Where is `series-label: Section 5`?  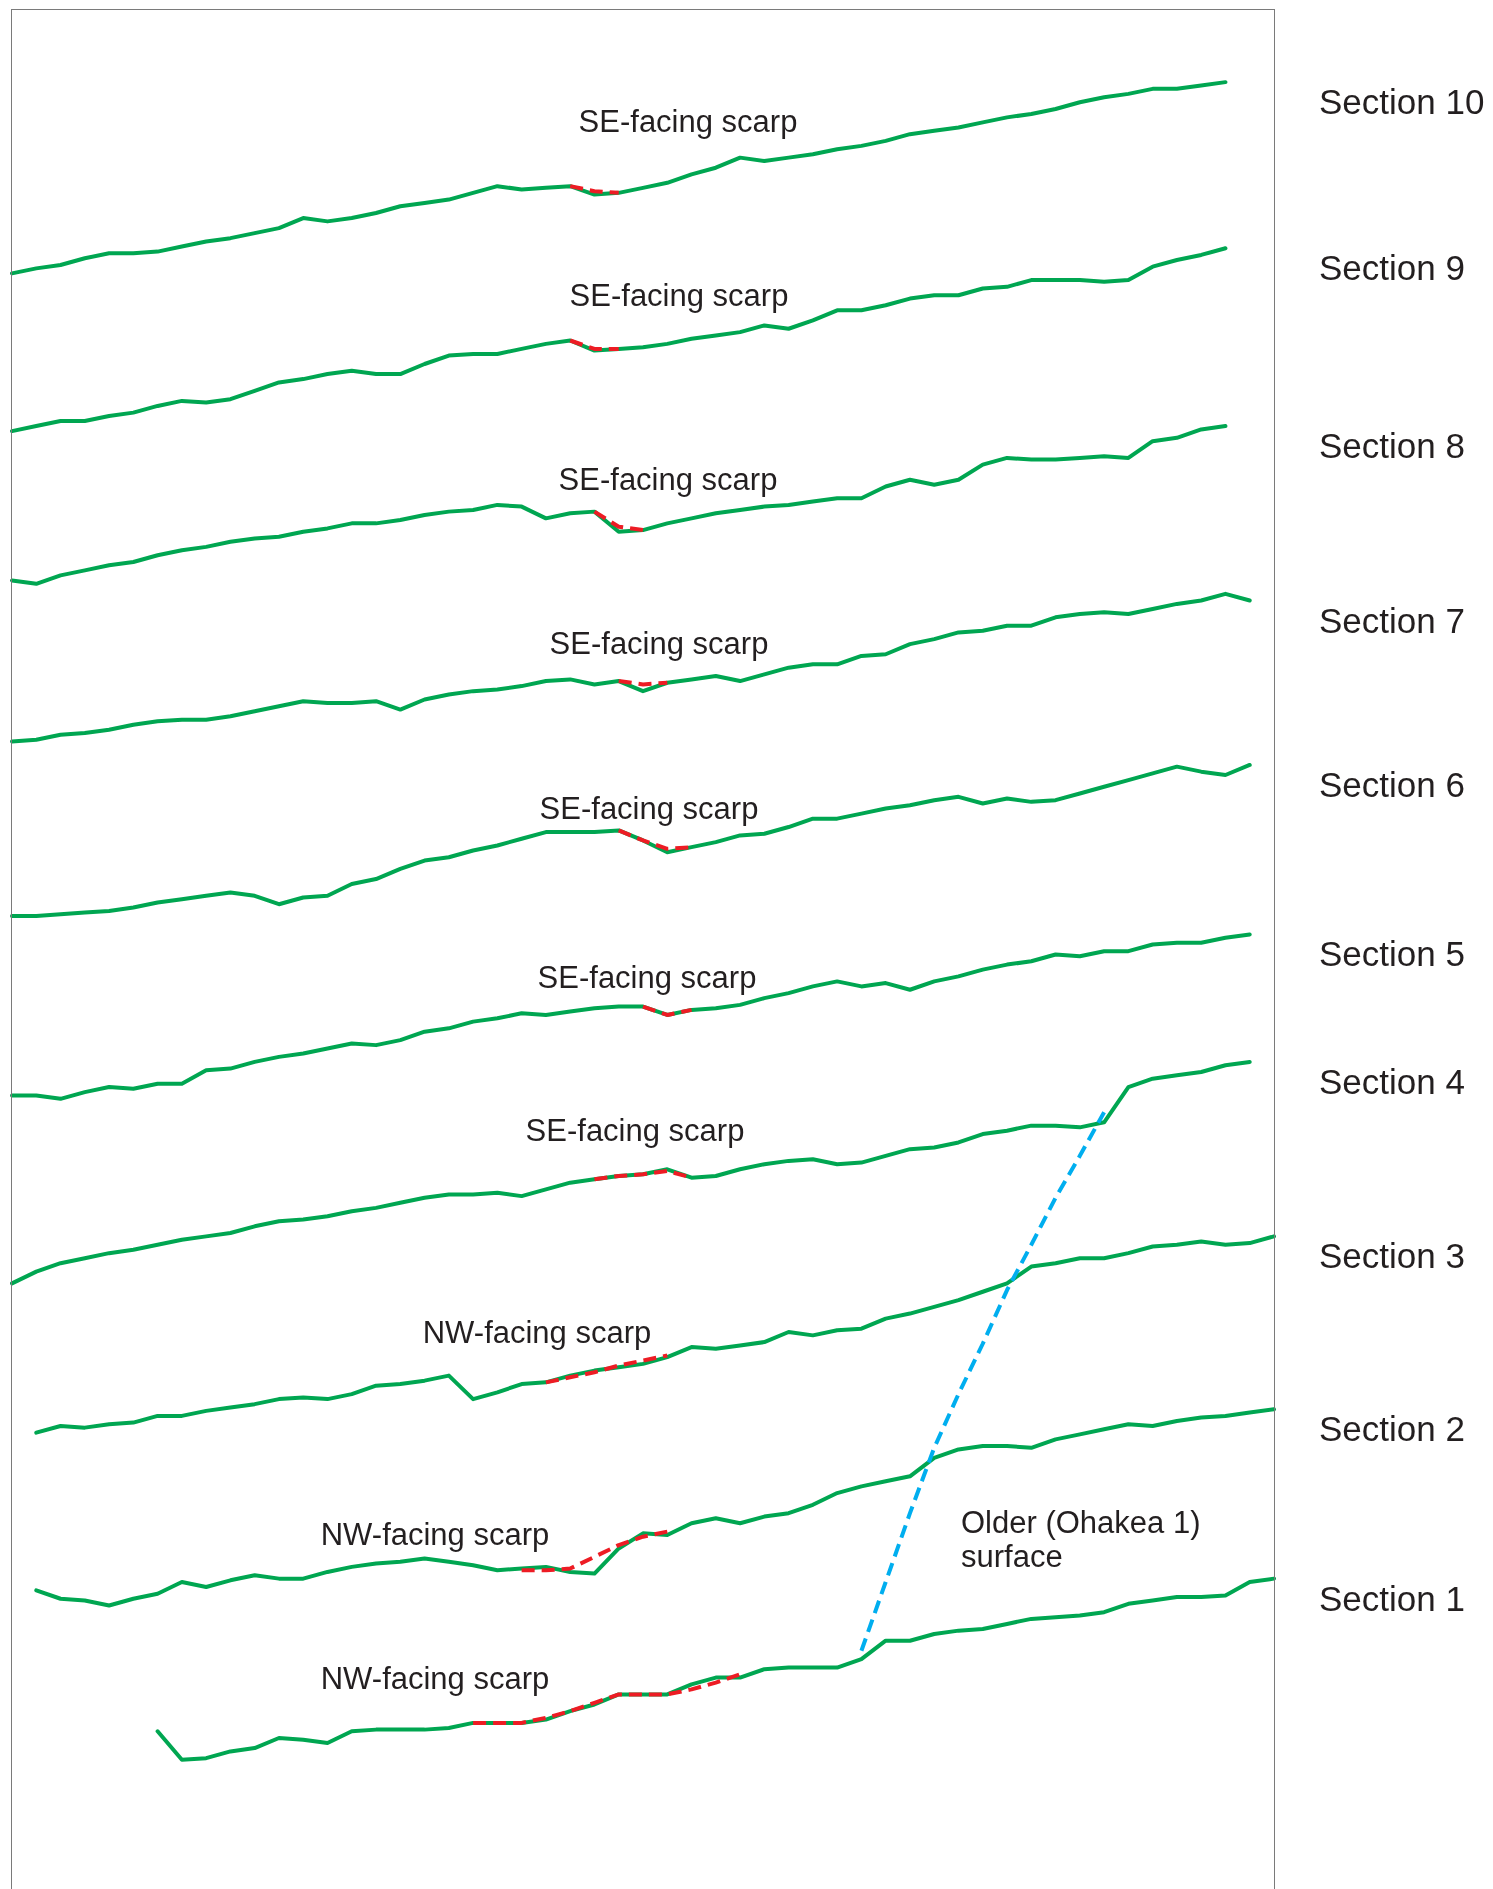 series-label: Section 5 is located at coordinates (1392, 954).